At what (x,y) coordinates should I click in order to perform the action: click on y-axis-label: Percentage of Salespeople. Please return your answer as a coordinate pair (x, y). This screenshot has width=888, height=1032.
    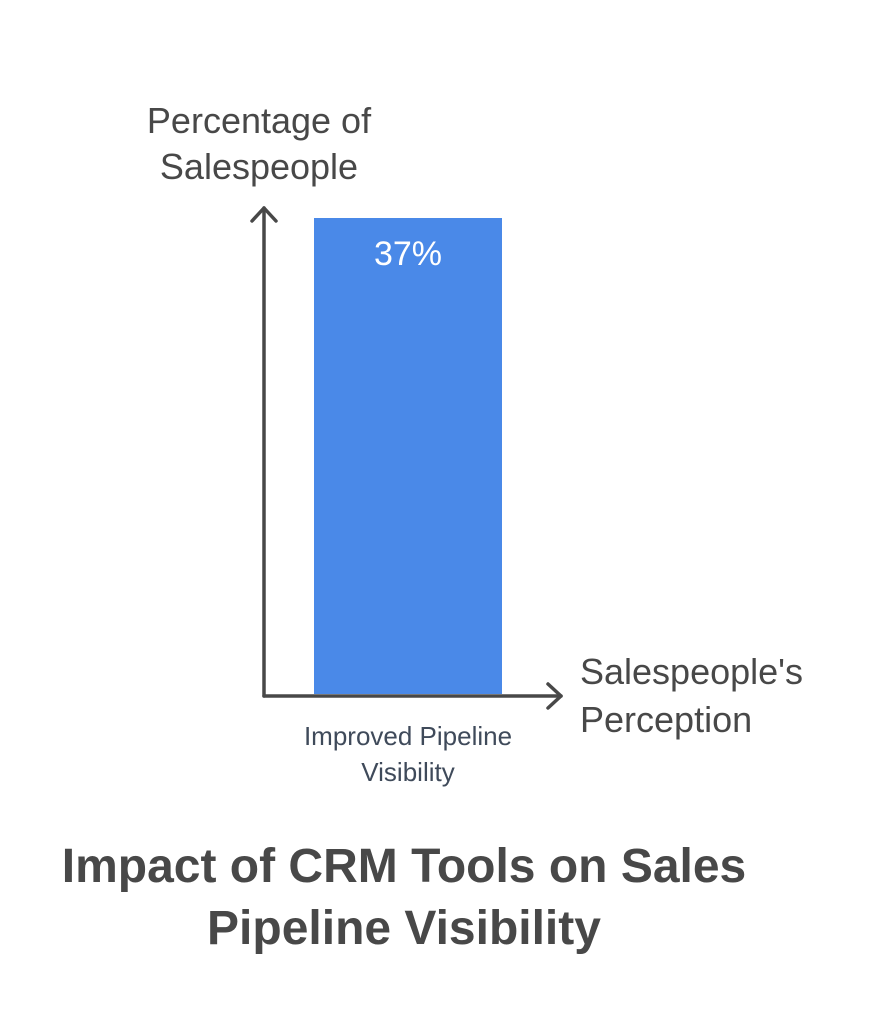
    Looking at the image, I should click on (259, 143).